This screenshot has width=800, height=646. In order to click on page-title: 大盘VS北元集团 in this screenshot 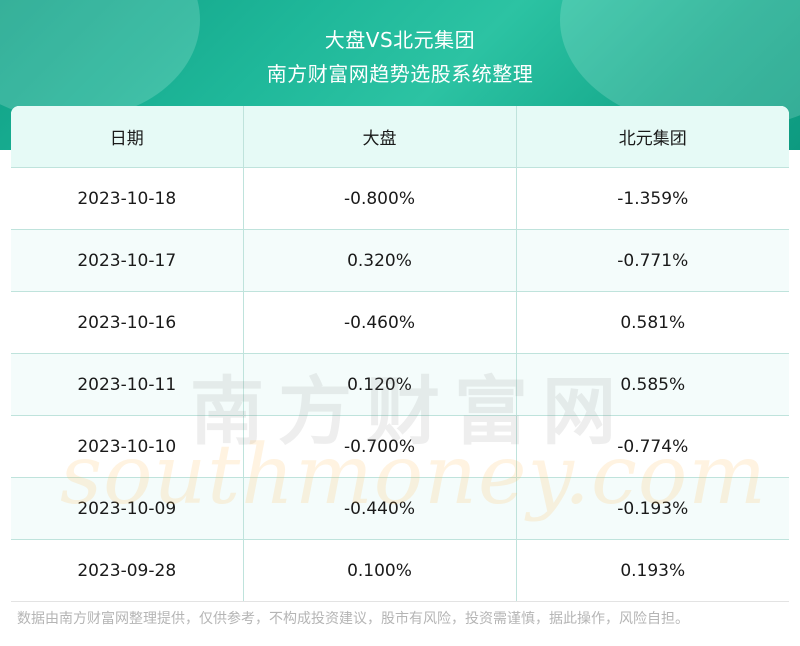, I will do `click(400, 40)`.